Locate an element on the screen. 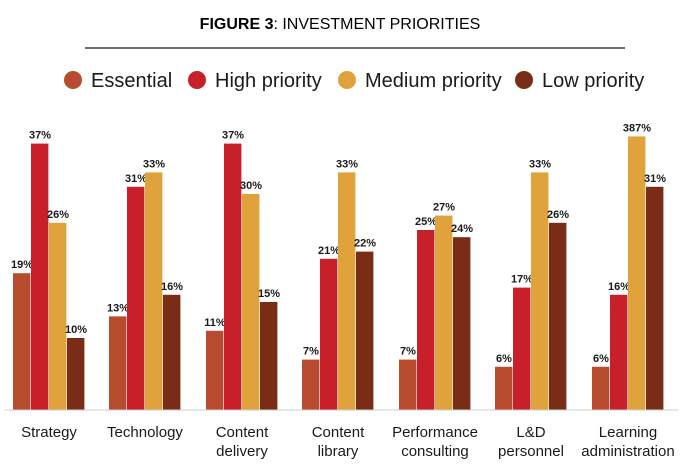  category-label-landd-personnel: L&D personnel is located at coordinates (531, 442).